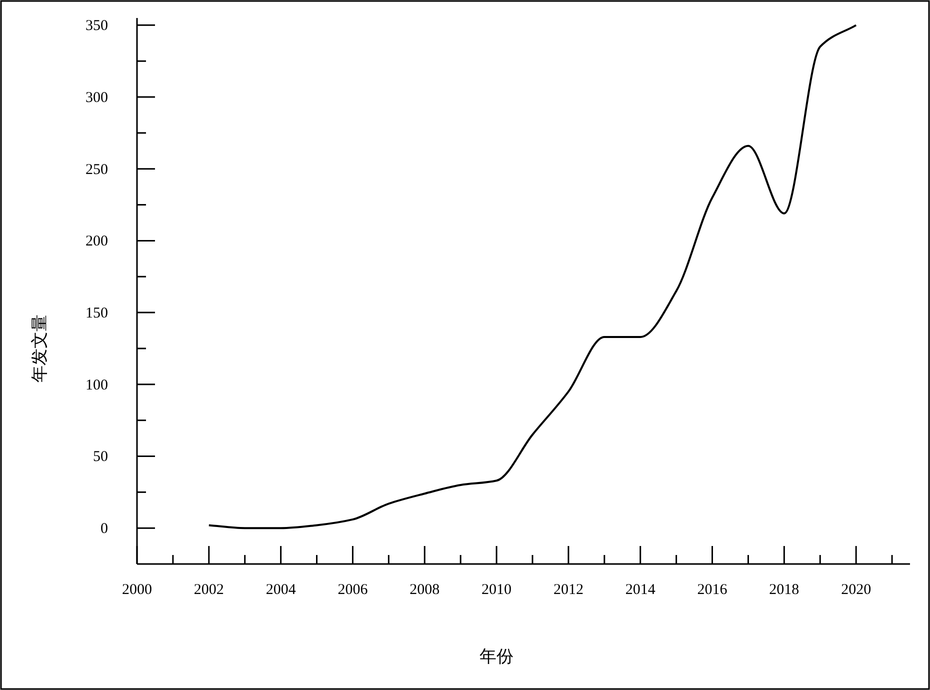  What do you see at coordinates (104, 529) in the screenshot?
I see `ytick: 0` at bounding box center [104, 529].